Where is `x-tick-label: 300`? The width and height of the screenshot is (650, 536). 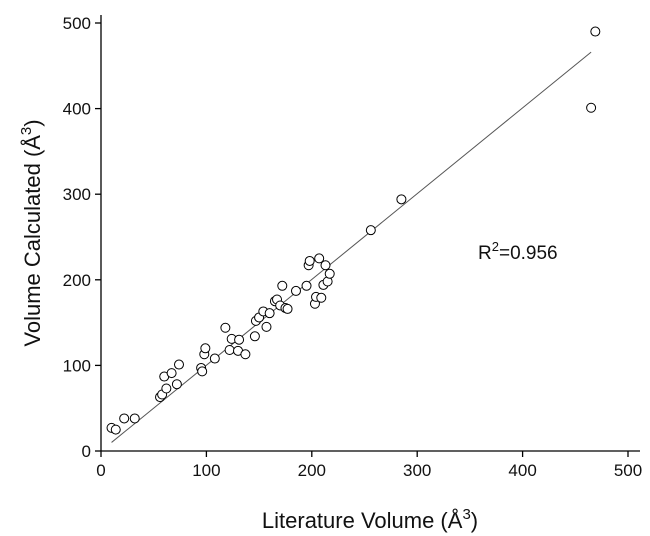
x-tick-label: 300 is located at coordinates (417, 470).